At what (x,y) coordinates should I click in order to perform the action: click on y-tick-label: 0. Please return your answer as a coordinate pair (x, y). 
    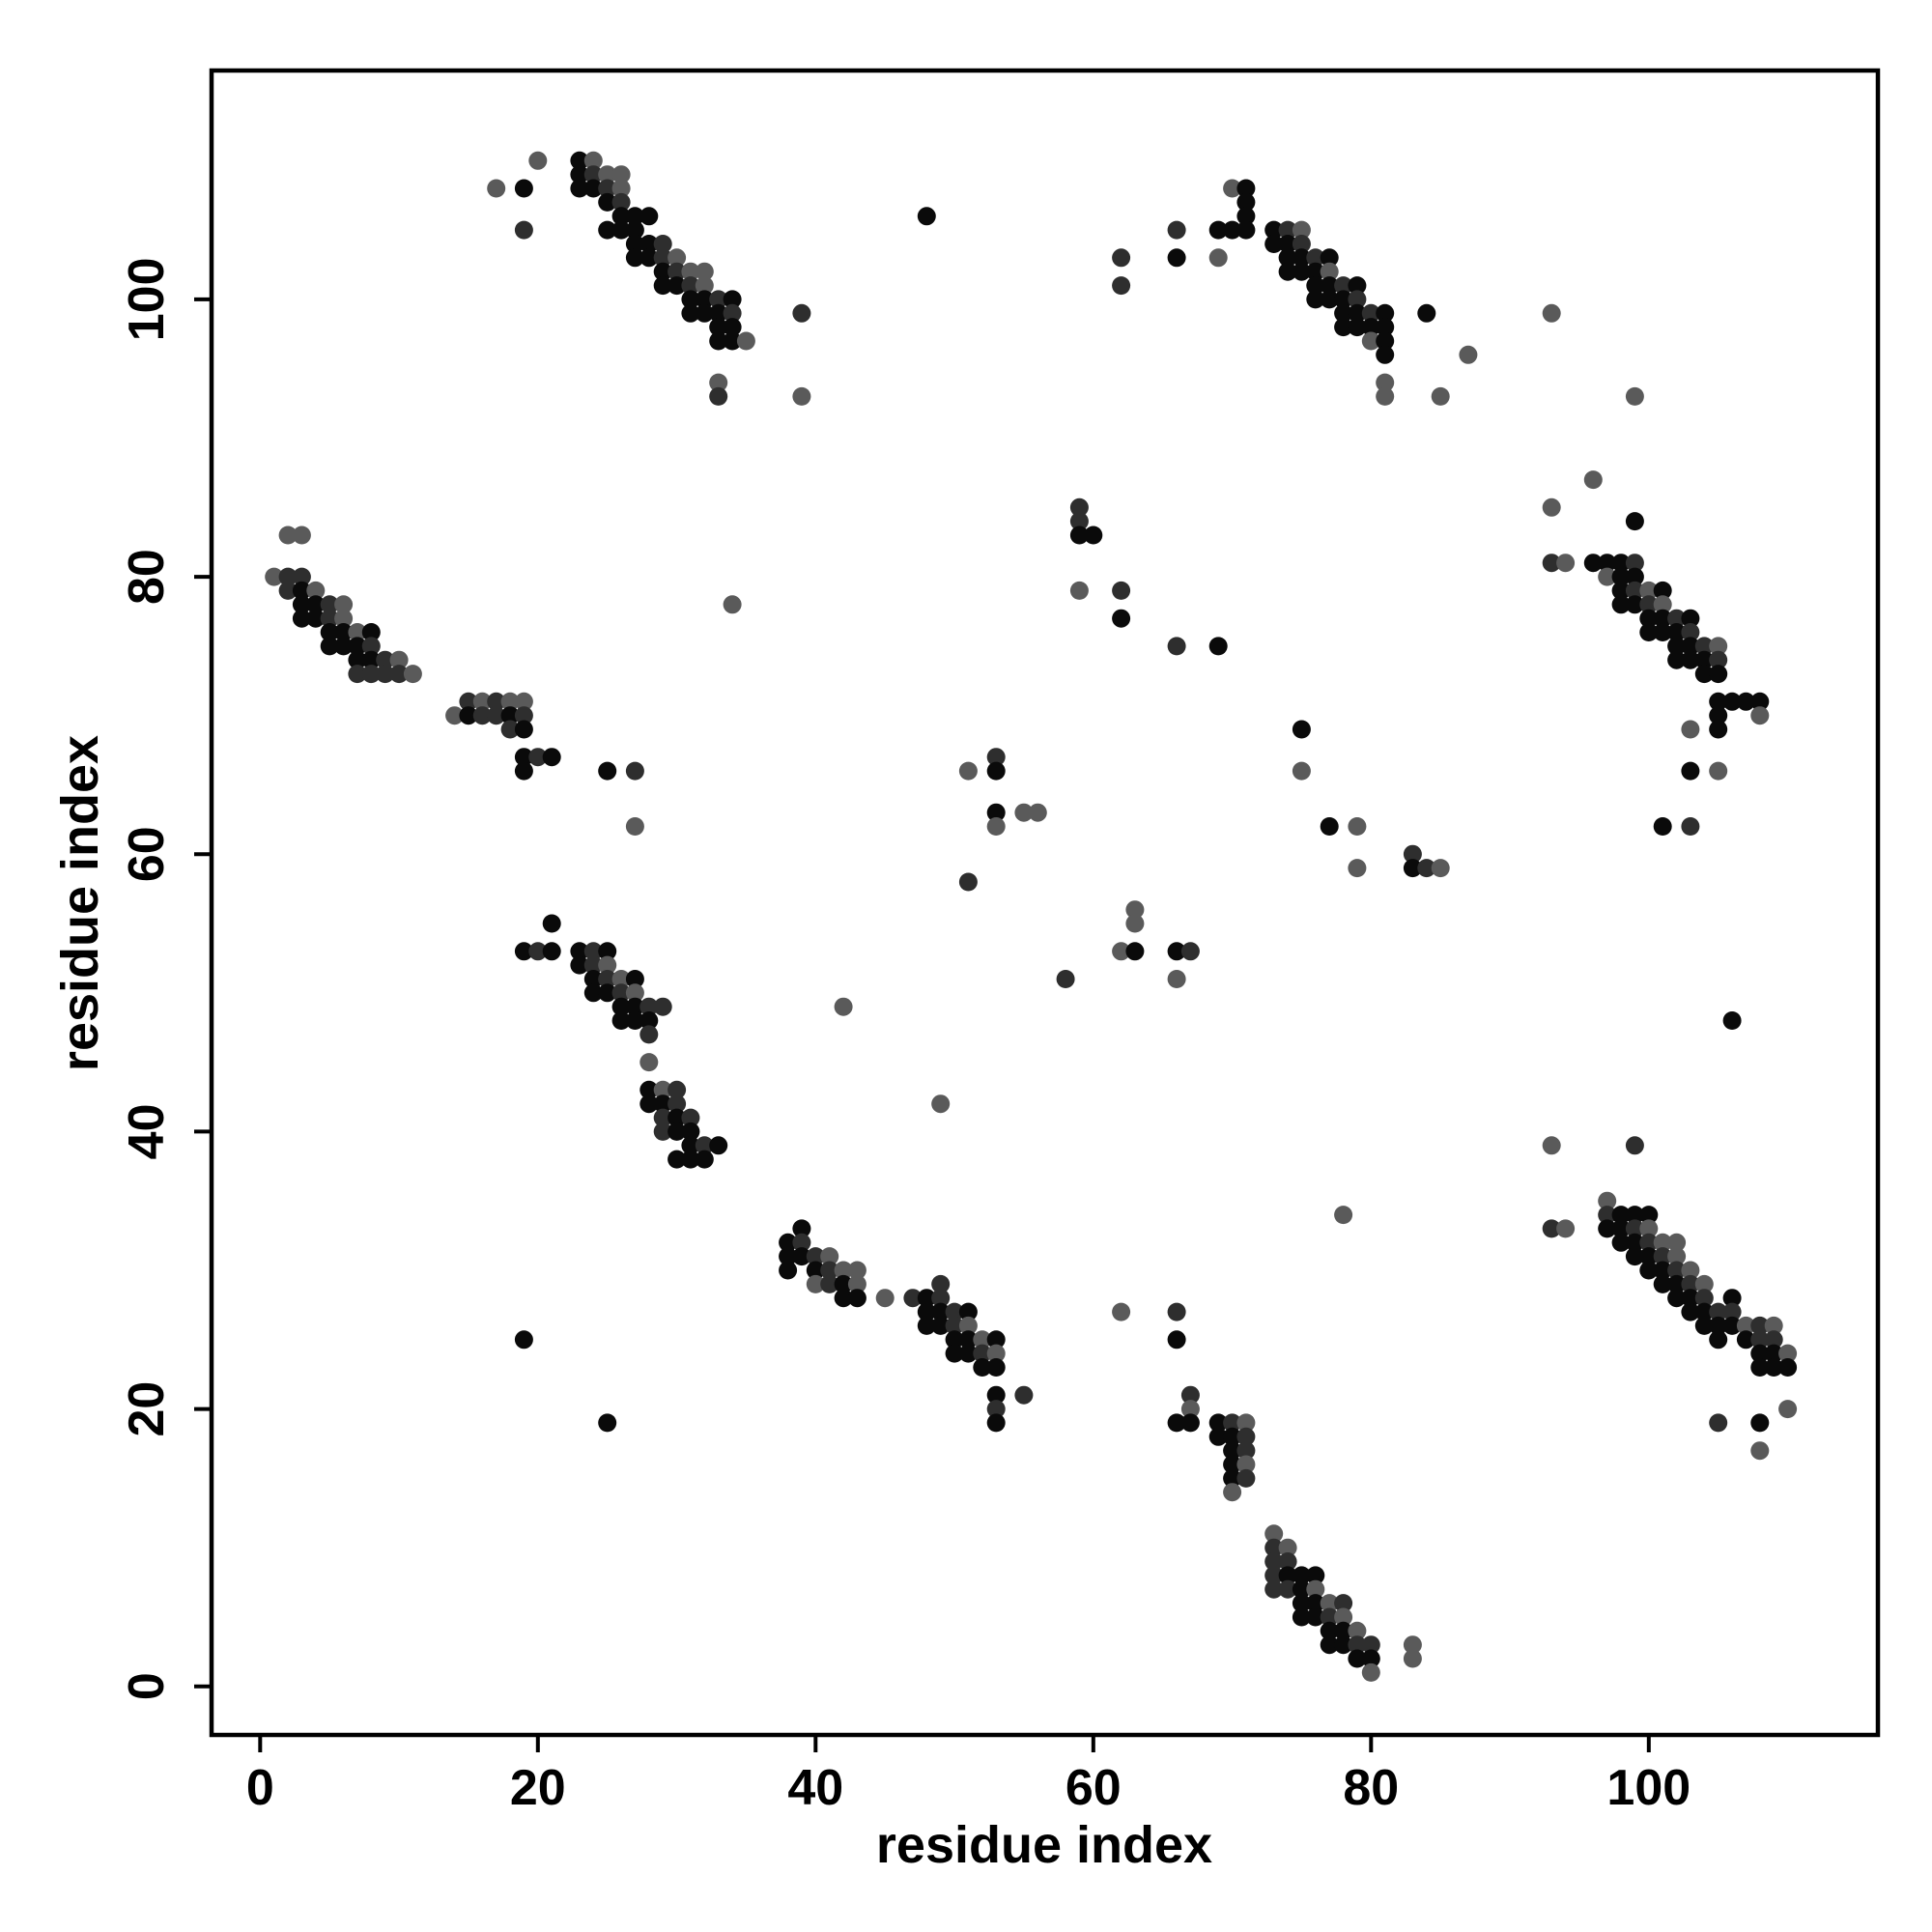
    Looking at the image, I should click on (147, 1686).